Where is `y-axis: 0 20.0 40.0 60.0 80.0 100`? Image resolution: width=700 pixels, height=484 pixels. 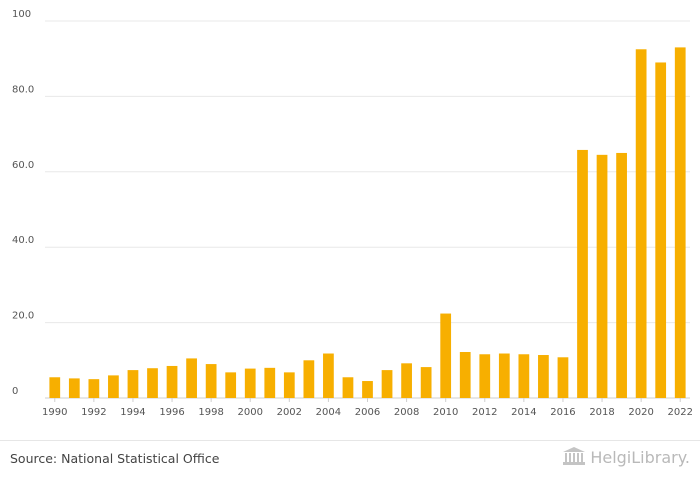
y-axis: 0 20.0 40.0 60.0 80.0 100 is located at coordinates (23, 203).